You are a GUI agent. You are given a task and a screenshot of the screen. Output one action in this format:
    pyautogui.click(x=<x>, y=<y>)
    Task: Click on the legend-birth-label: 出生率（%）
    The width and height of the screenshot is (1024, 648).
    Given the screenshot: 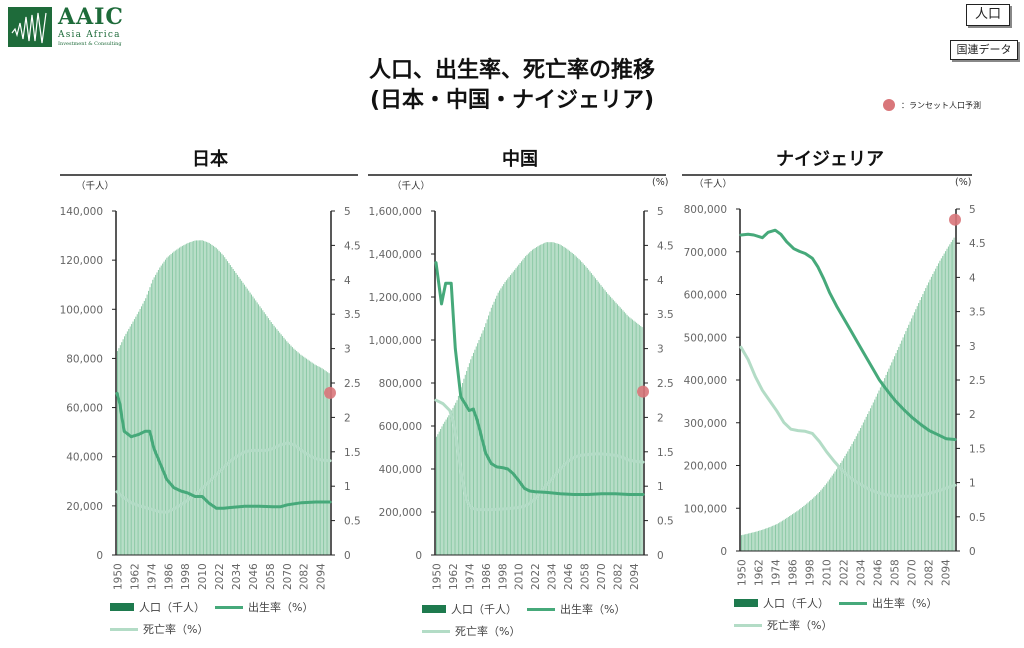 What is the action you would take?
    pyautogui.click(x=281, y=607)
    